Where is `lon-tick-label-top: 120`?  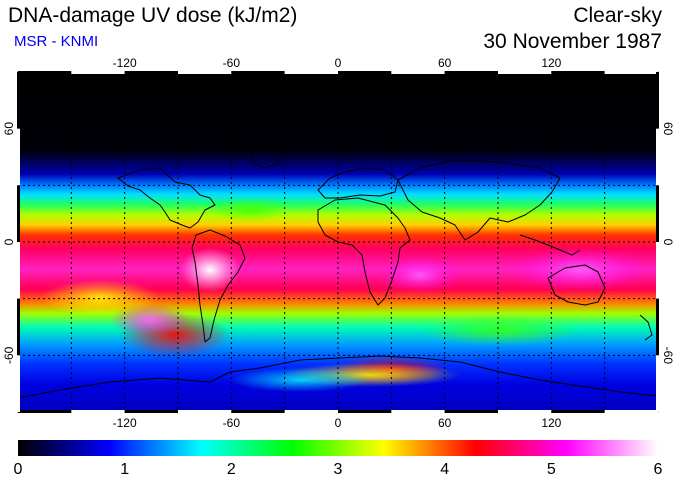 lon-tick-label-top: 120 is located at coordinates (551, 63).